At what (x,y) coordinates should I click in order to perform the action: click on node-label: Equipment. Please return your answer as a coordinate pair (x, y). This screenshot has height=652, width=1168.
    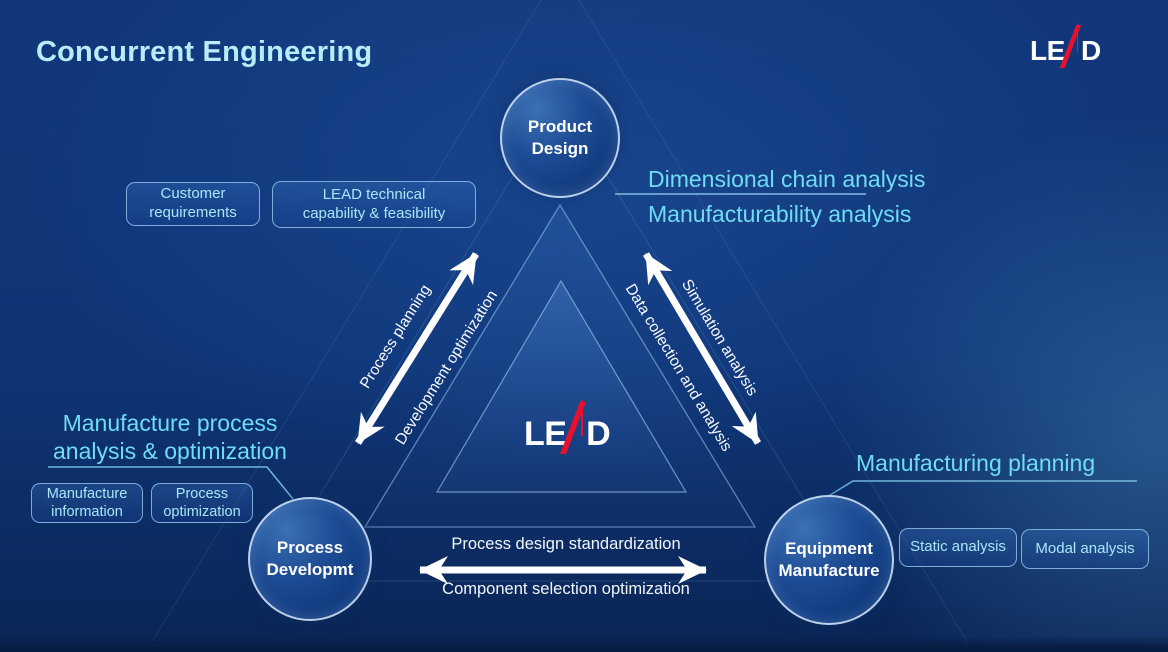
    Looking at the image, I should click on (829, 548).